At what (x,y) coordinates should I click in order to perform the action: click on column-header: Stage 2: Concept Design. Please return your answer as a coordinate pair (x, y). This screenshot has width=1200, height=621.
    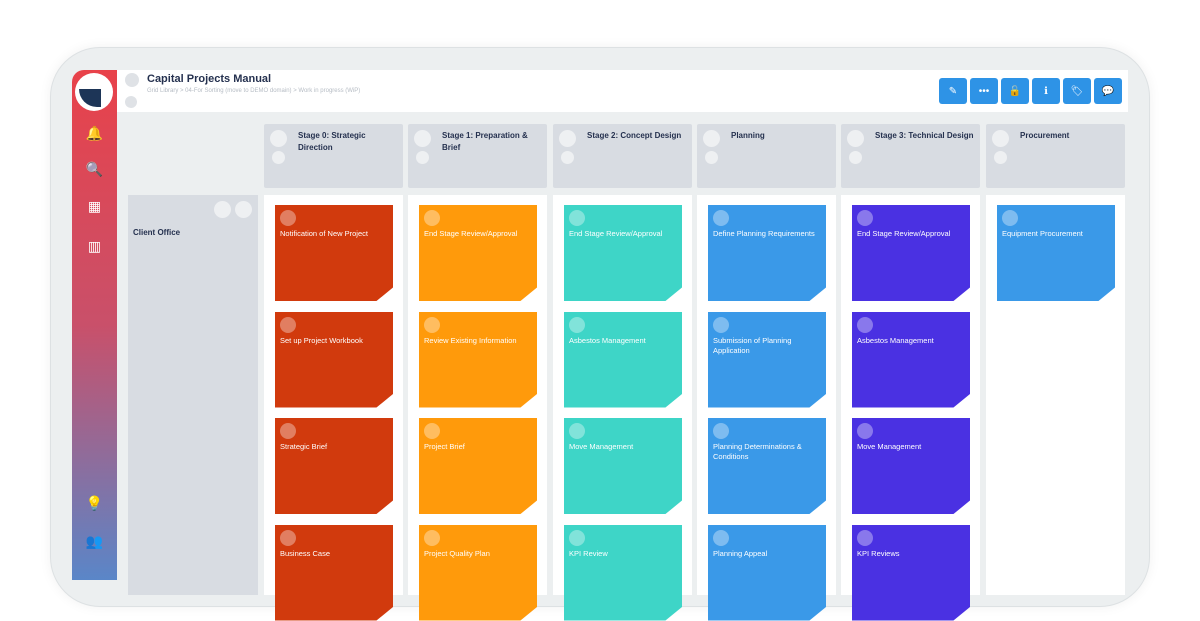
    Looking at the image, I should click on (622, 156).